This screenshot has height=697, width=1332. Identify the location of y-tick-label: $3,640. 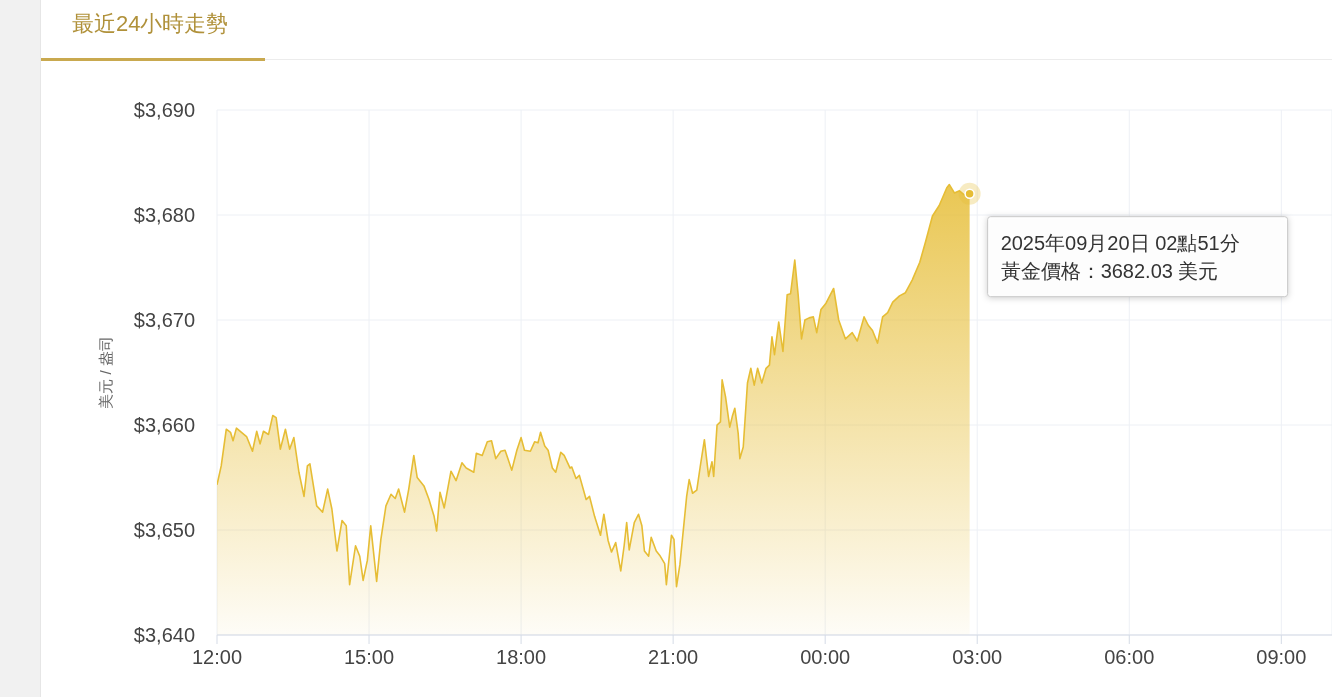
(164, 635).